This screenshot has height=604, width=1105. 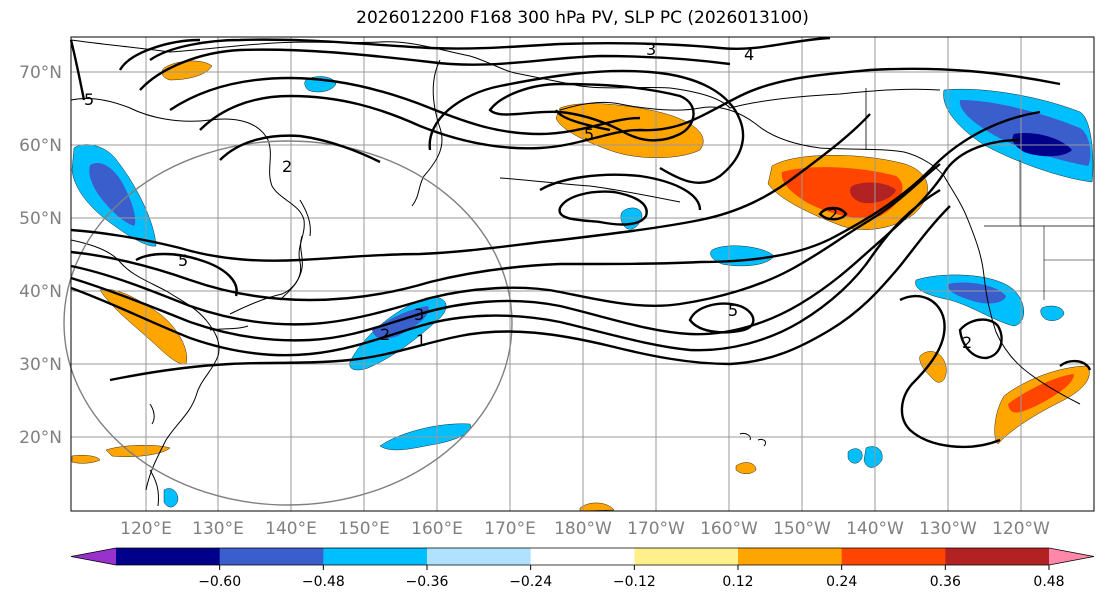 What do you see at coordinates (40, 219) in the screenshot?
I see `lat-label: 50°N` at bounding box center [40, 219].